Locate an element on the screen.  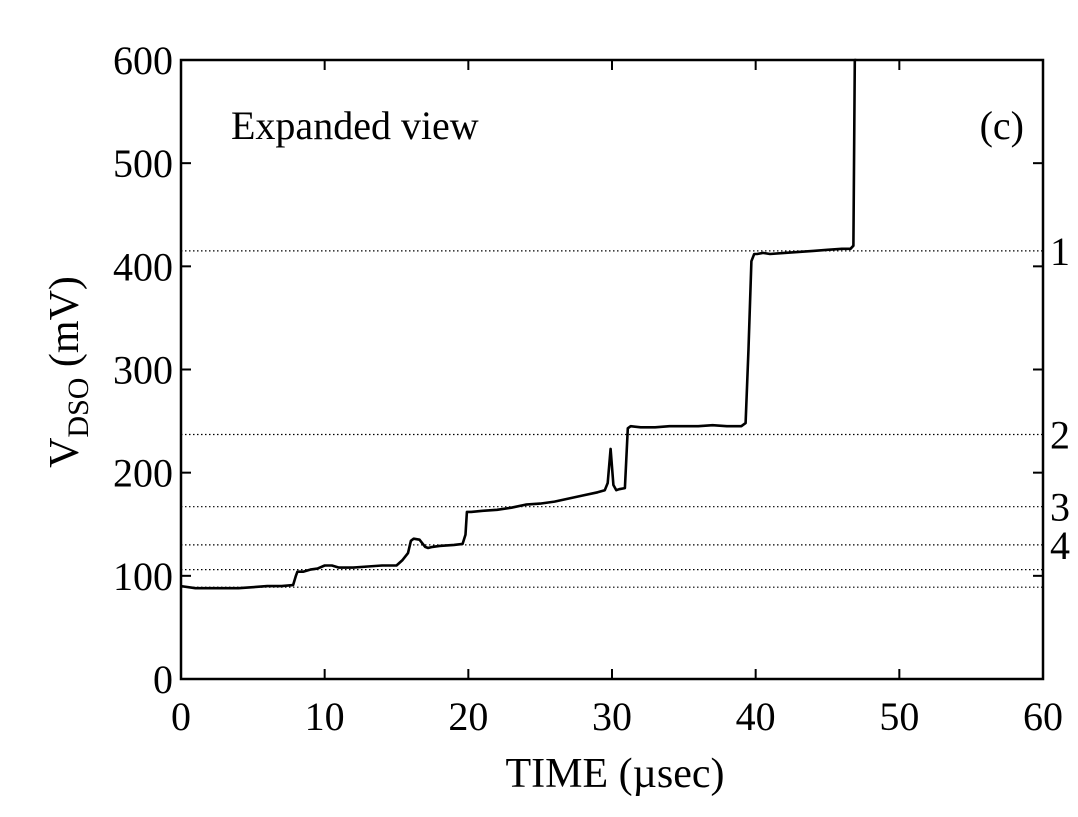
y-axis-title-subscript: DSO is located at coordinates (78, 408).